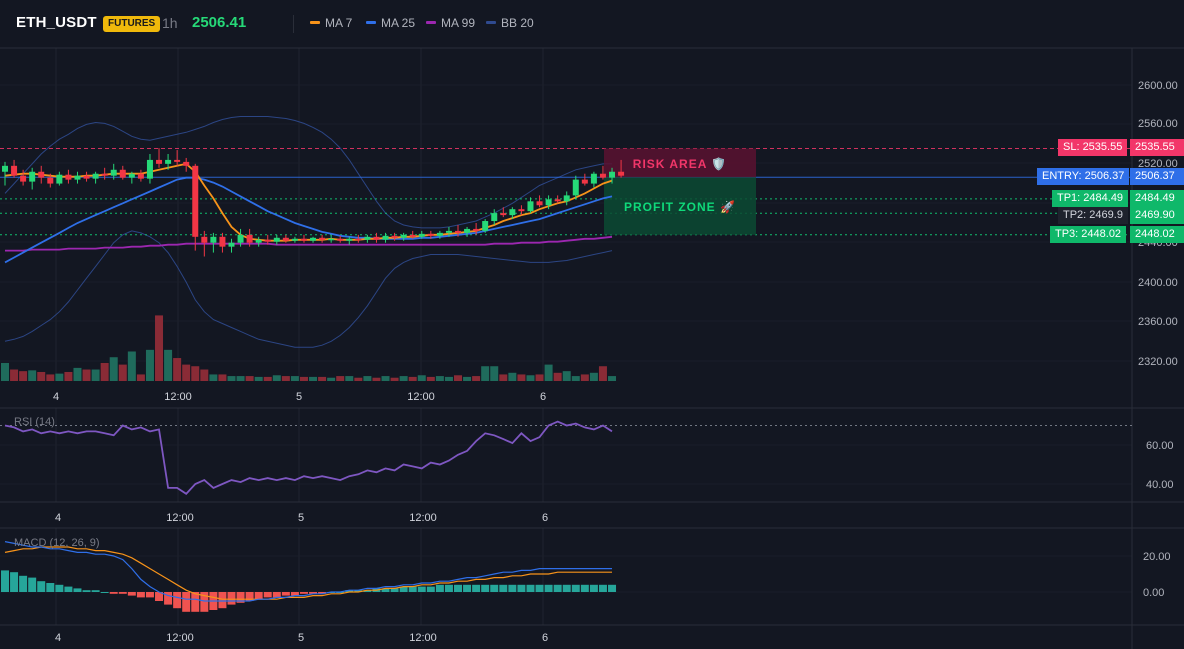 The image size is (1184, 649). Describe the element at coordinates (1088, 234) in the screenshot. I see `tp3-tag: TP3: 2448.02` at that location.